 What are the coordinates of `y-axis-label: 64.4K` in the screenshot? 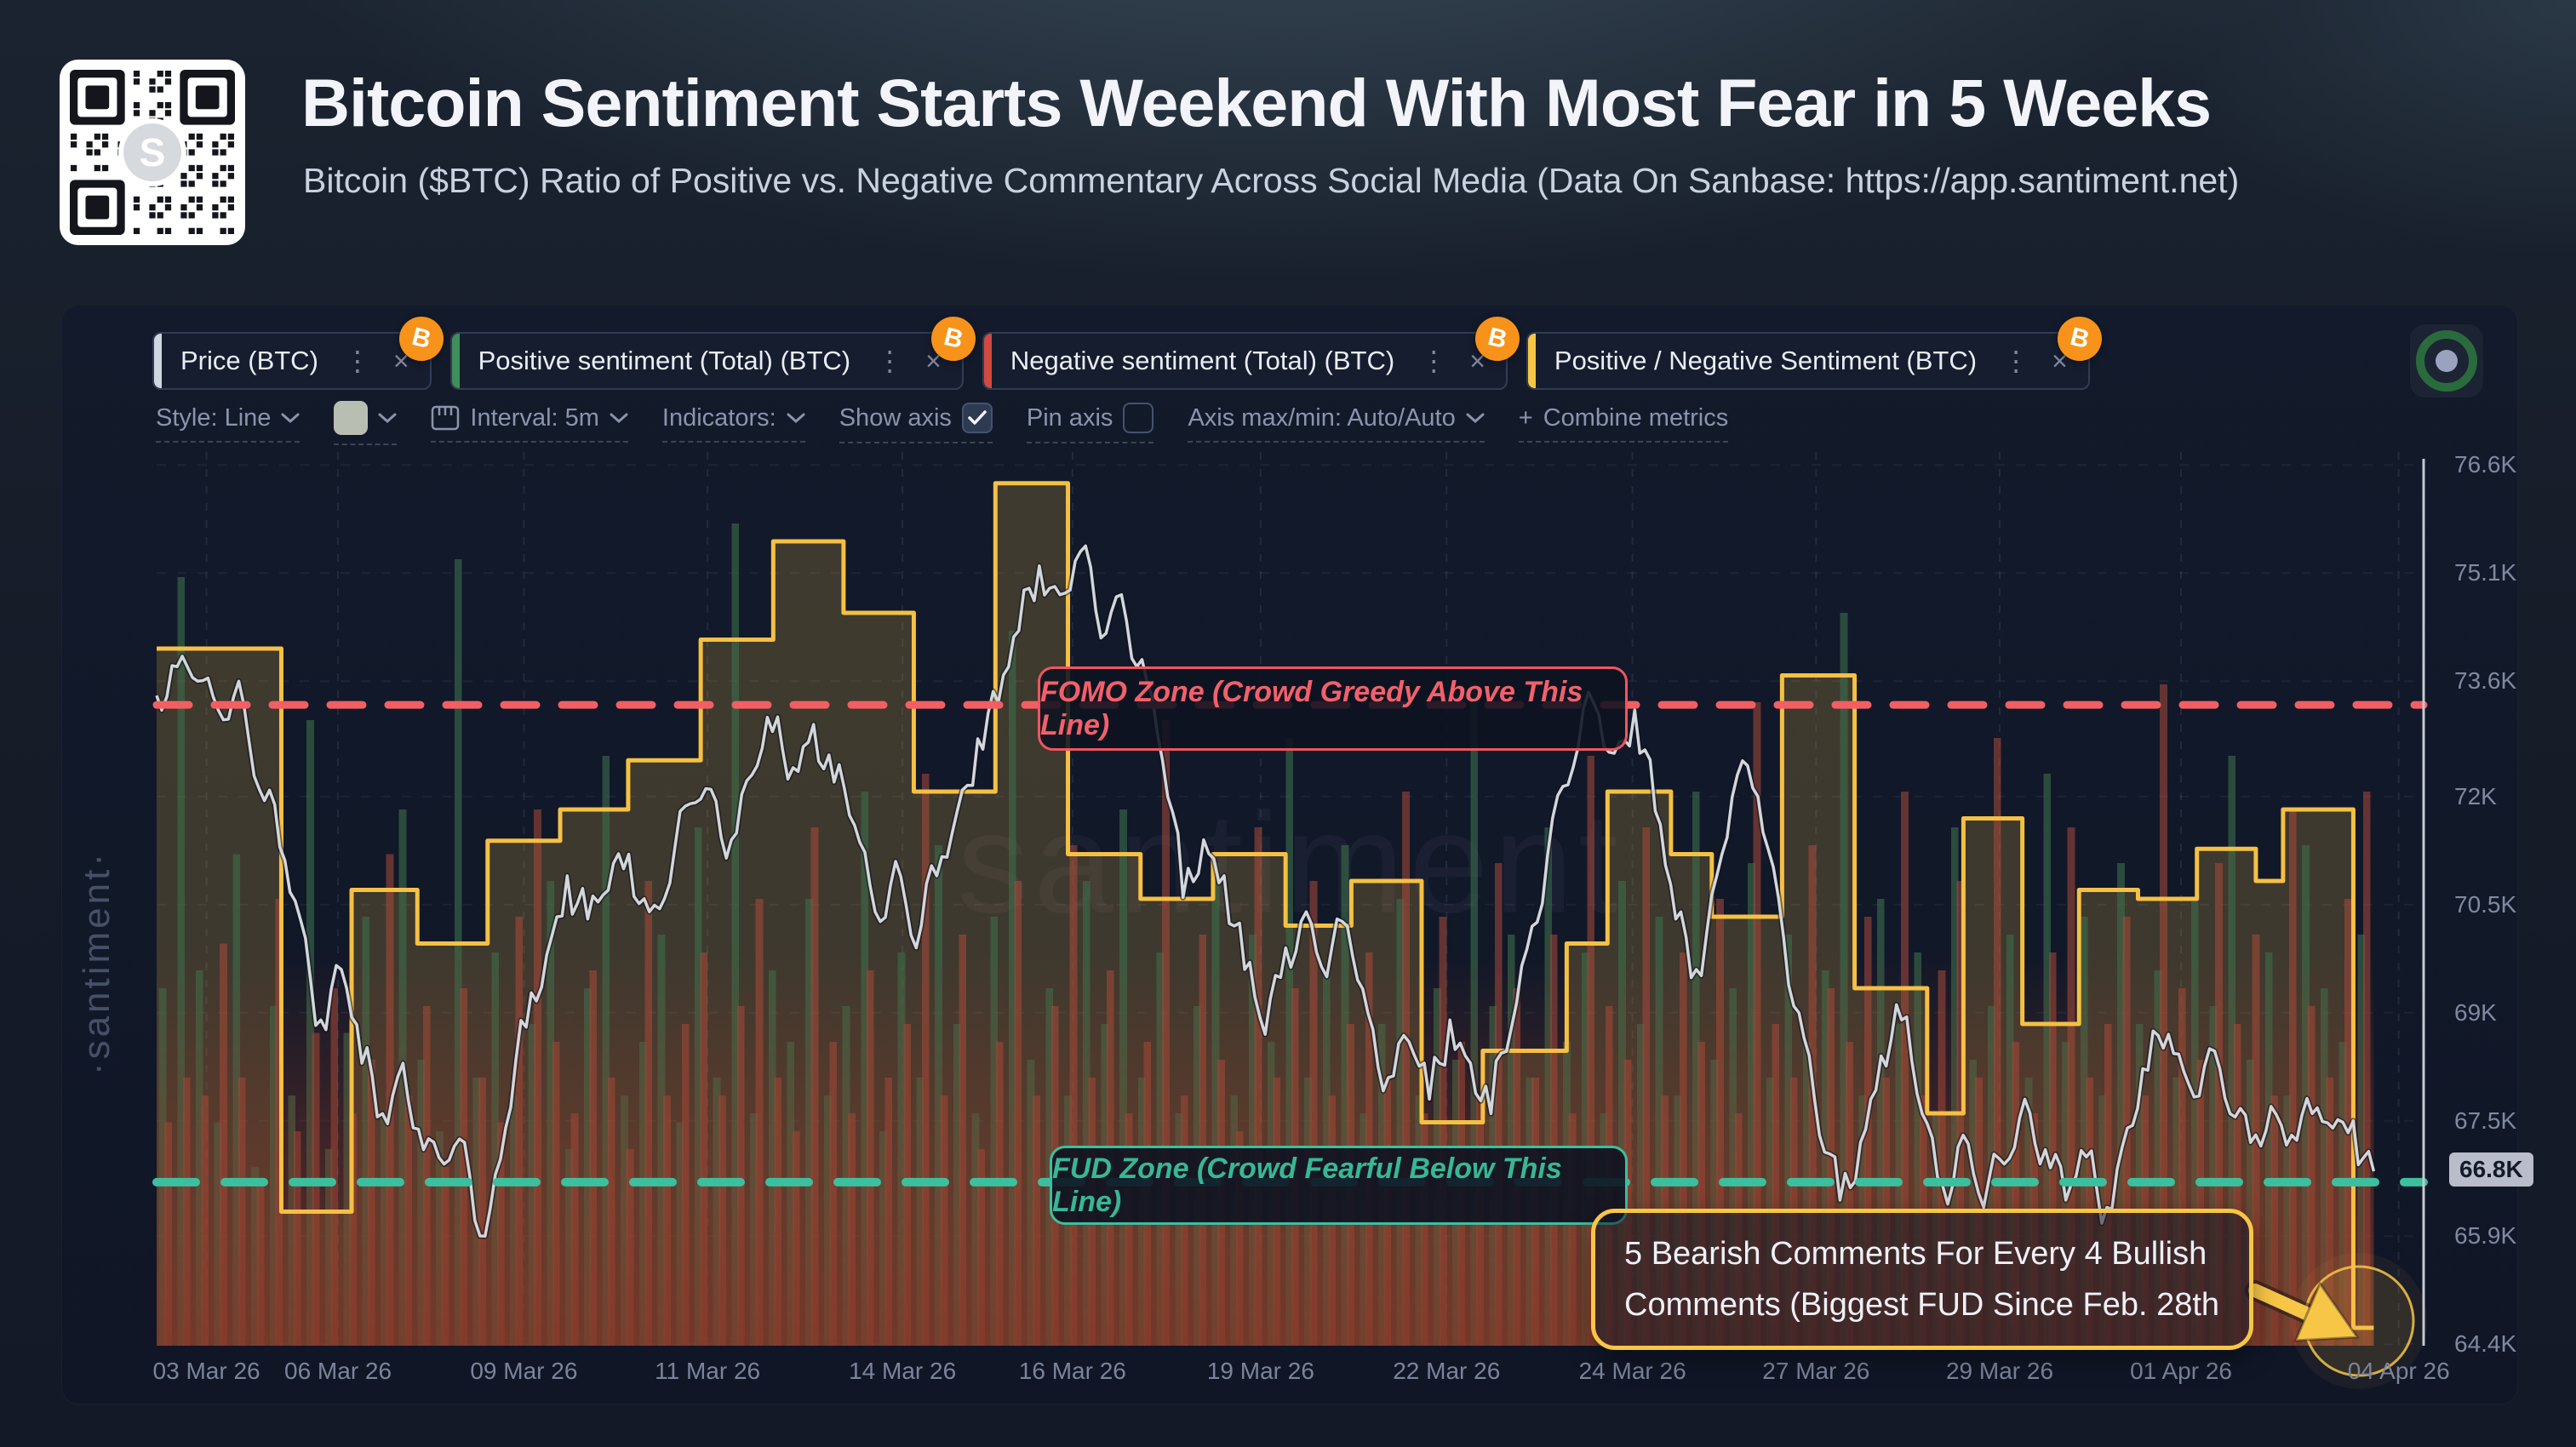 It's located at (2485, 1344).